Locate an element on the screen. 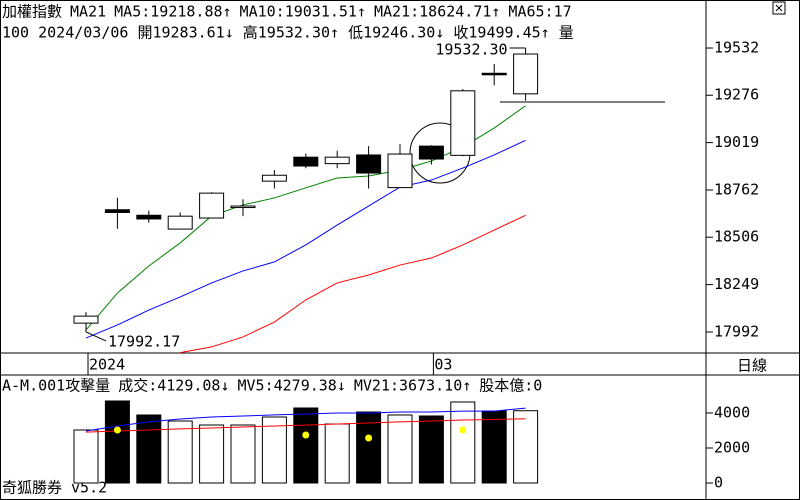 Image resolution: width=800 pixels, height=500 pixels. window-button-icon is located at coordinates (779, 8).